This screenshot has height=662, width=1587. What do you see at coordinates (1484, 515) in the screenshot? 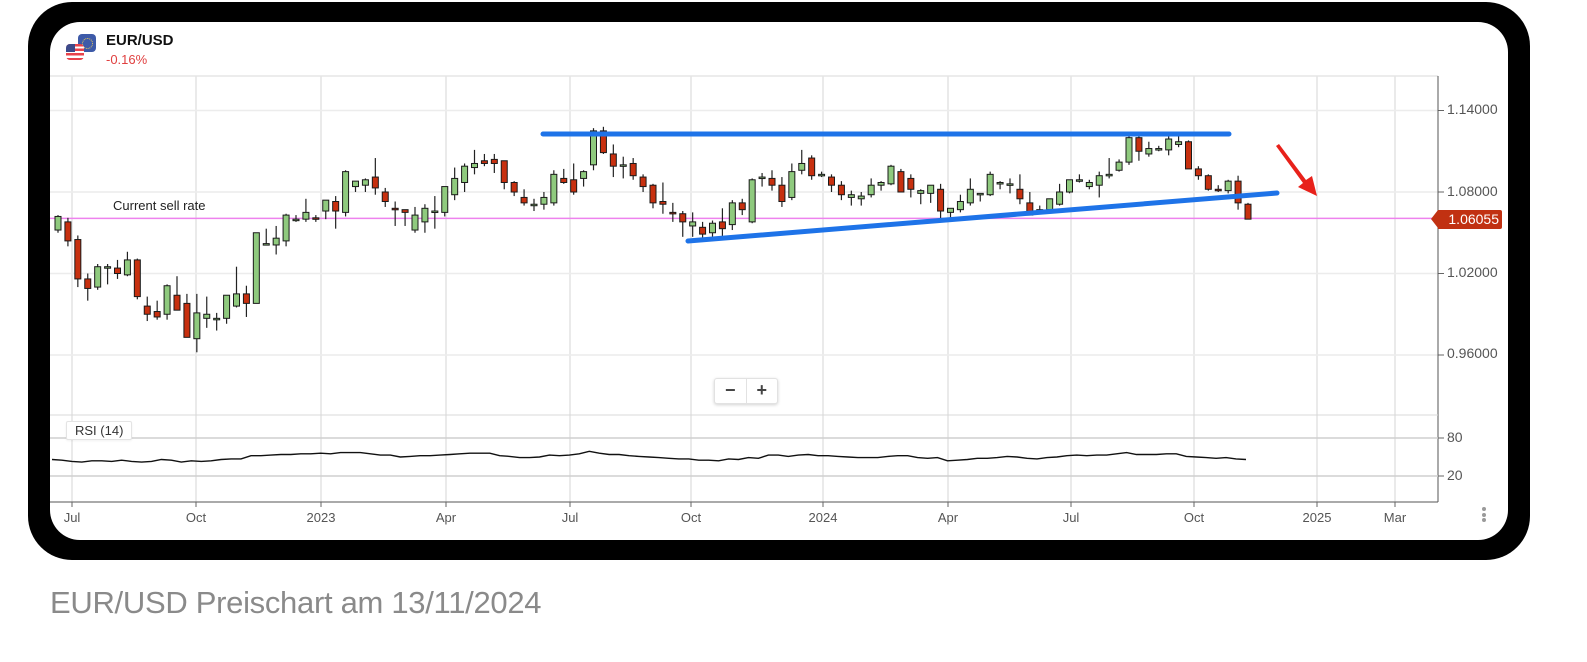
I see `vertical-dots-icon` at bounding box center [1484, 515].